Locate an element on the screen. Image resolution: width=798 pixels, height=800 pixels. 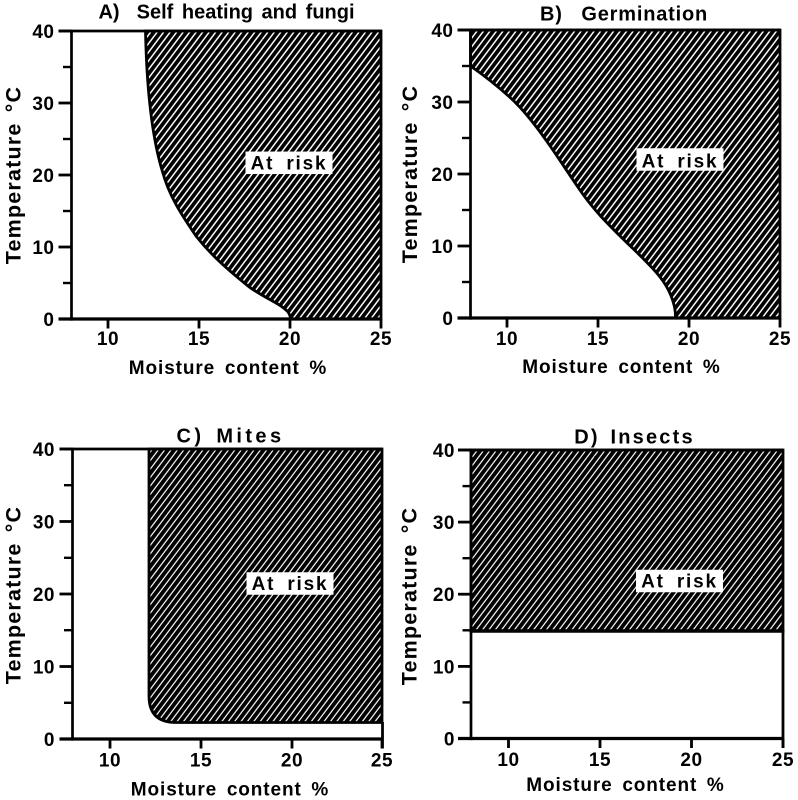
svg-text: B) Germination is located at coordinates (624, 15).